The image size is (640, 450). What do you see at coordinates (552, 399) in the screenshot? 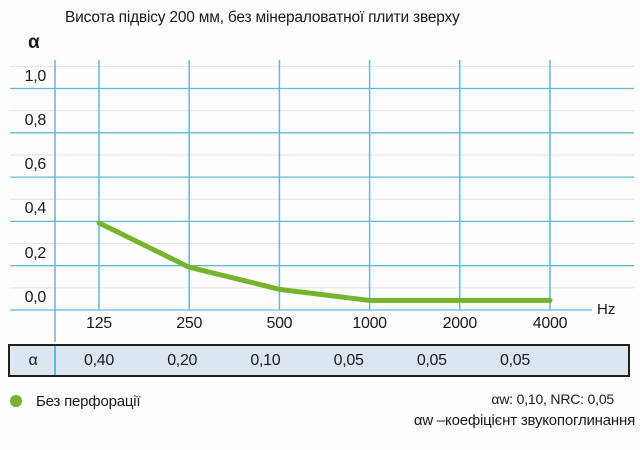
I see `aw-nrc-note: αw: 0,10, NRC: 0,05` at bounding box center [552, 399].